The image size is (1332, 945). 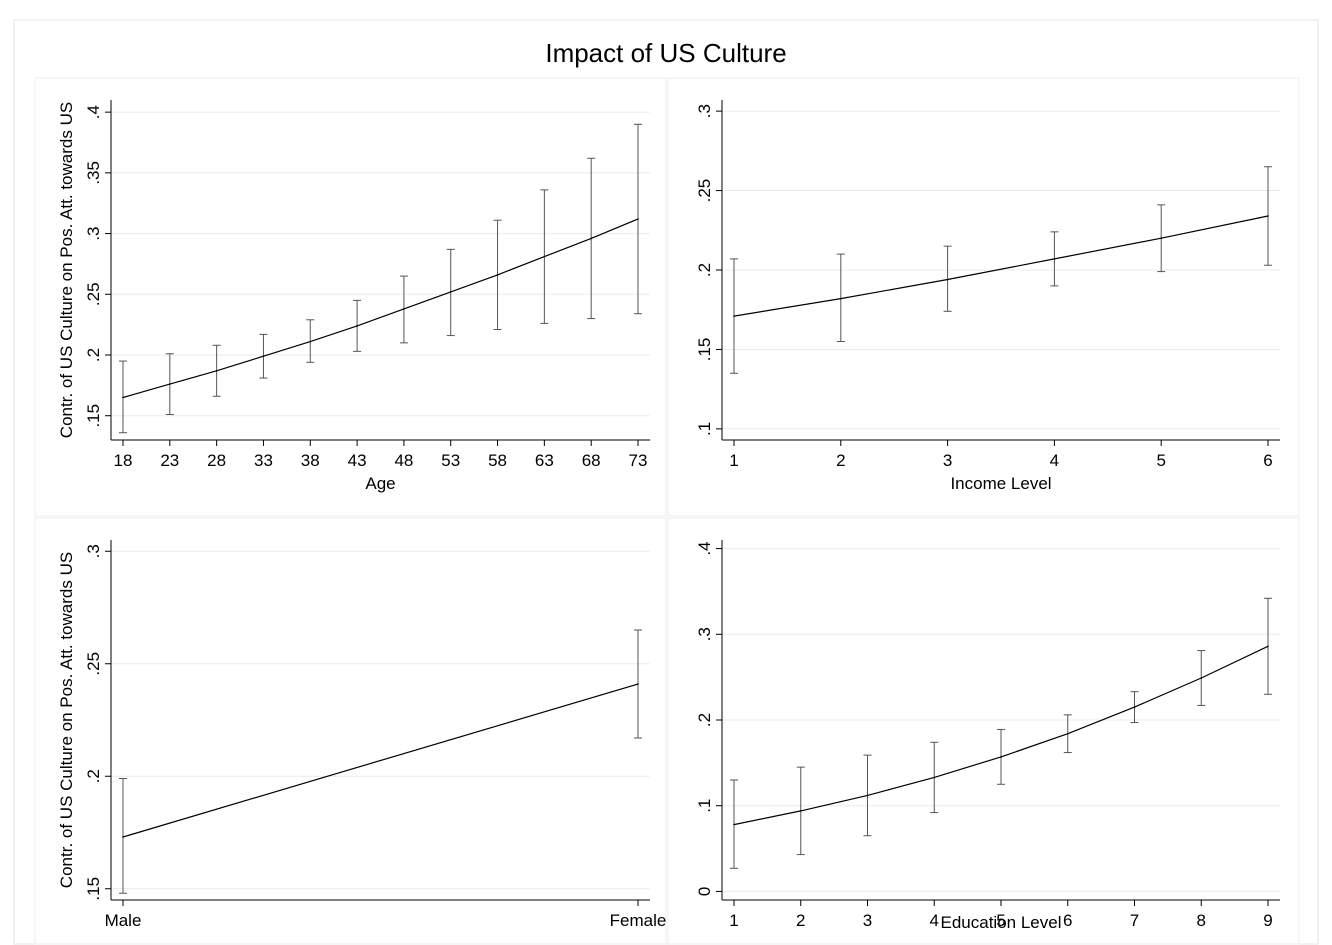 I want to click on x-tick-label: 58, so click(x=497, y=460).